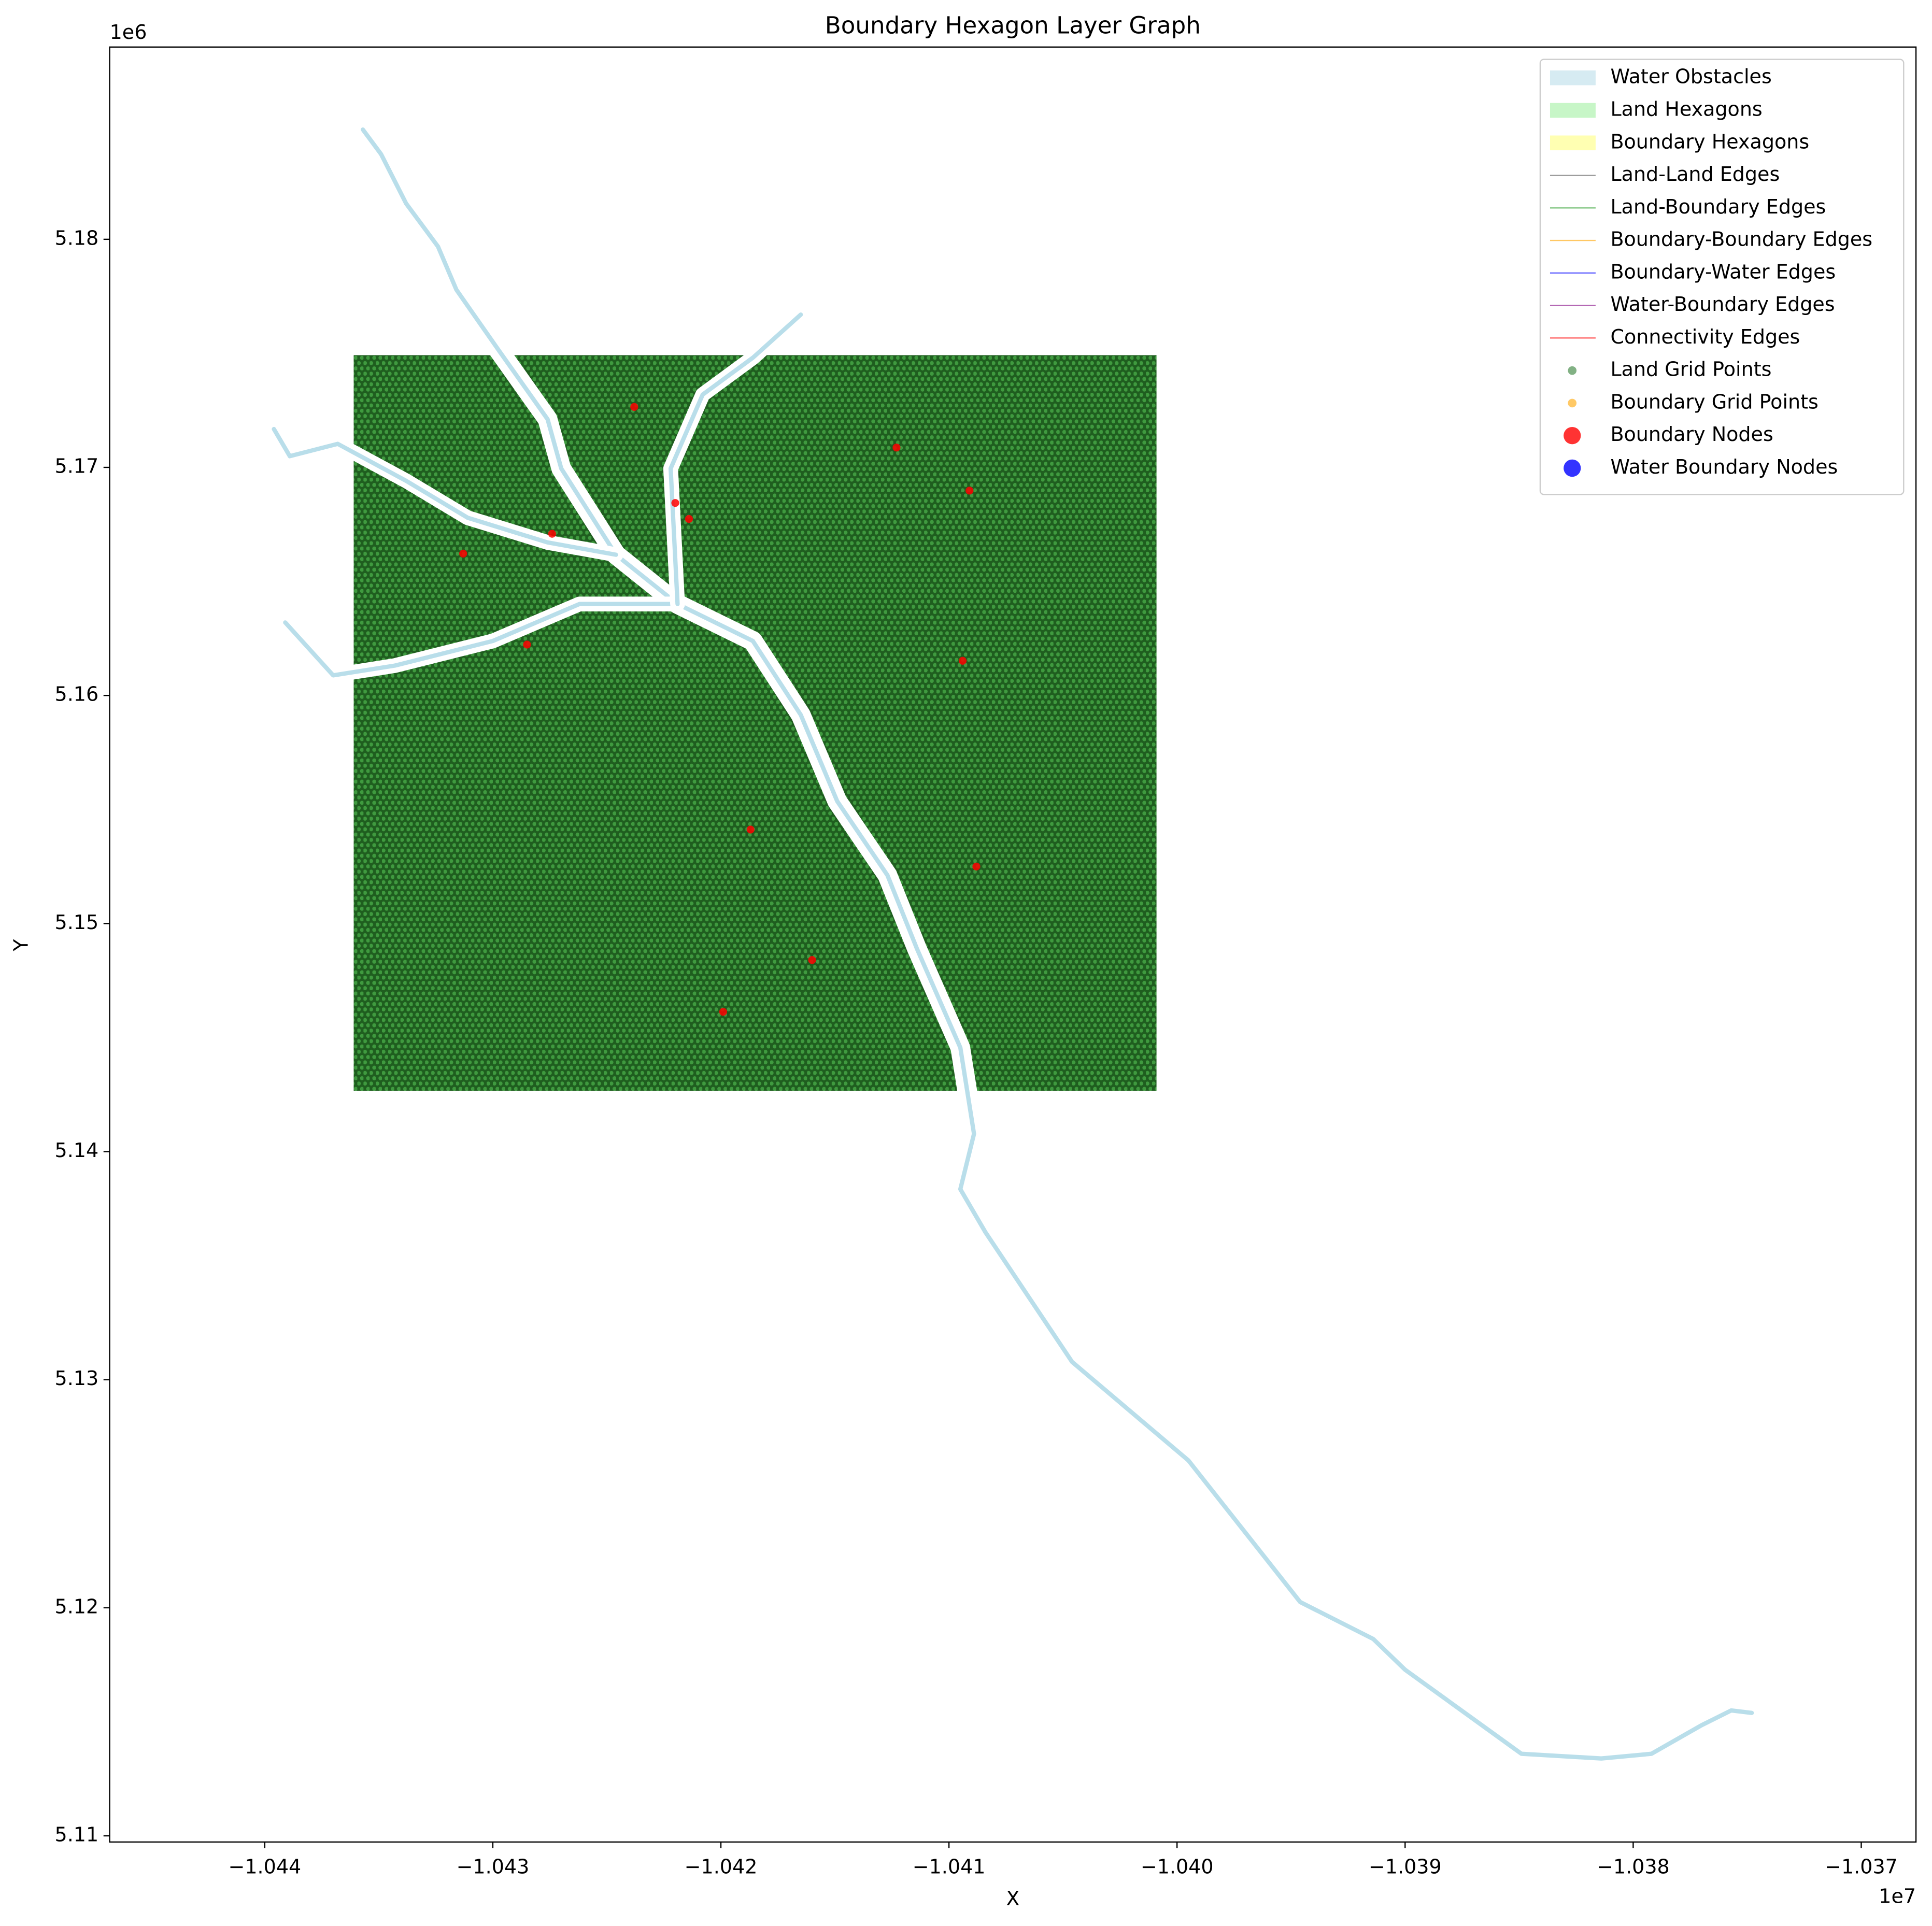  Describe the element at coordinates (493, 1866) in the screenshot. I see `x-tick-label: −1.043` at that location.